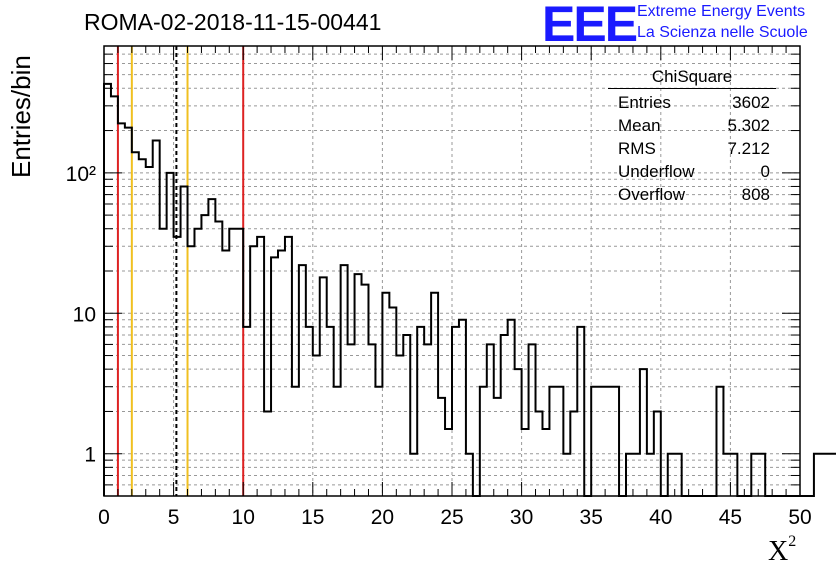  What do you see at coordinates (792, 541) in the screenshot?
I see `x-axis-label-superscript: 2` at bounding box center [792, 541].